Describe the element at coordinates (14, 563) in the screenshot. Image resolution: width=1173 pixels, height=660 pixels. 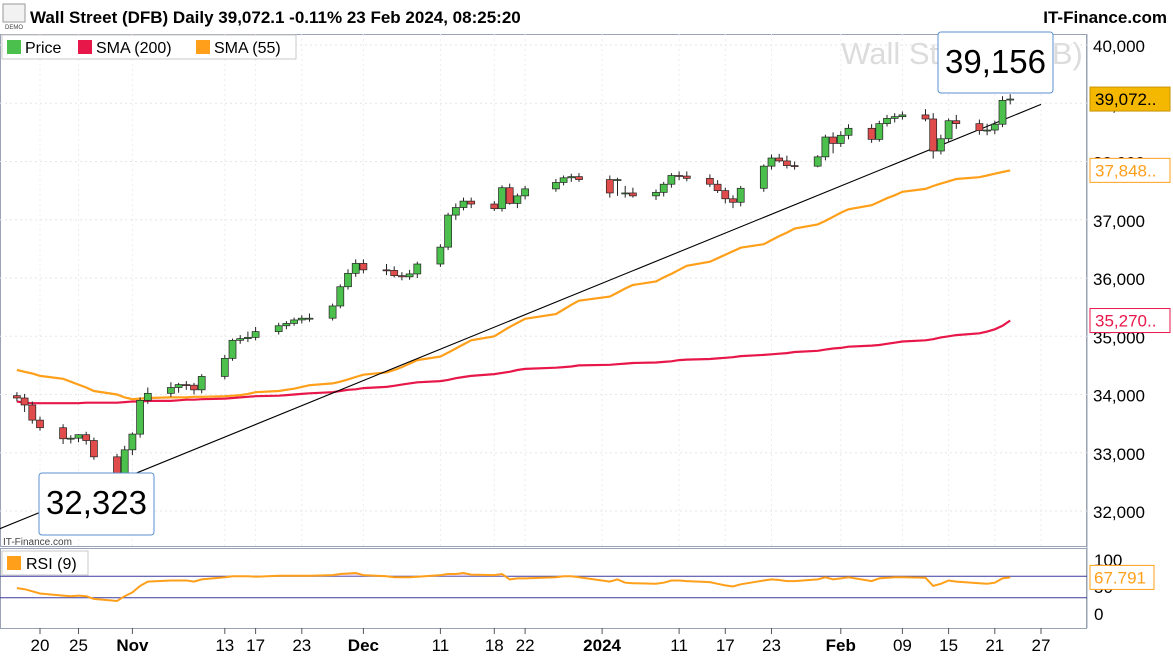
I see `rsi-legend-swatch` at that location.